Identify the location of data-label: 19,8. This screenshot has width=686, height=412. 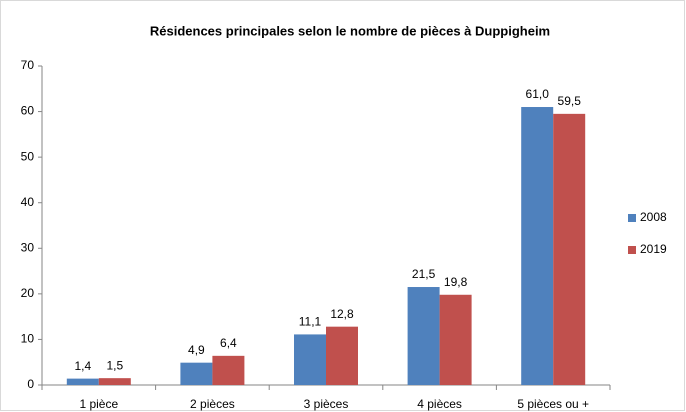
(456, 282).